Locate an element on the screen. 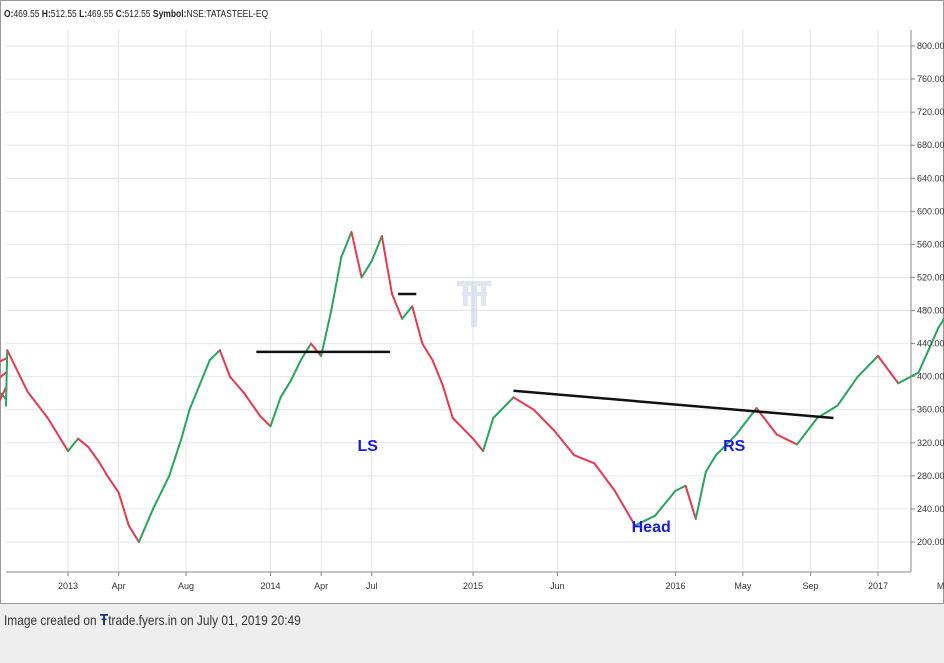  high-label: H: is located at coordinates (46, 14).